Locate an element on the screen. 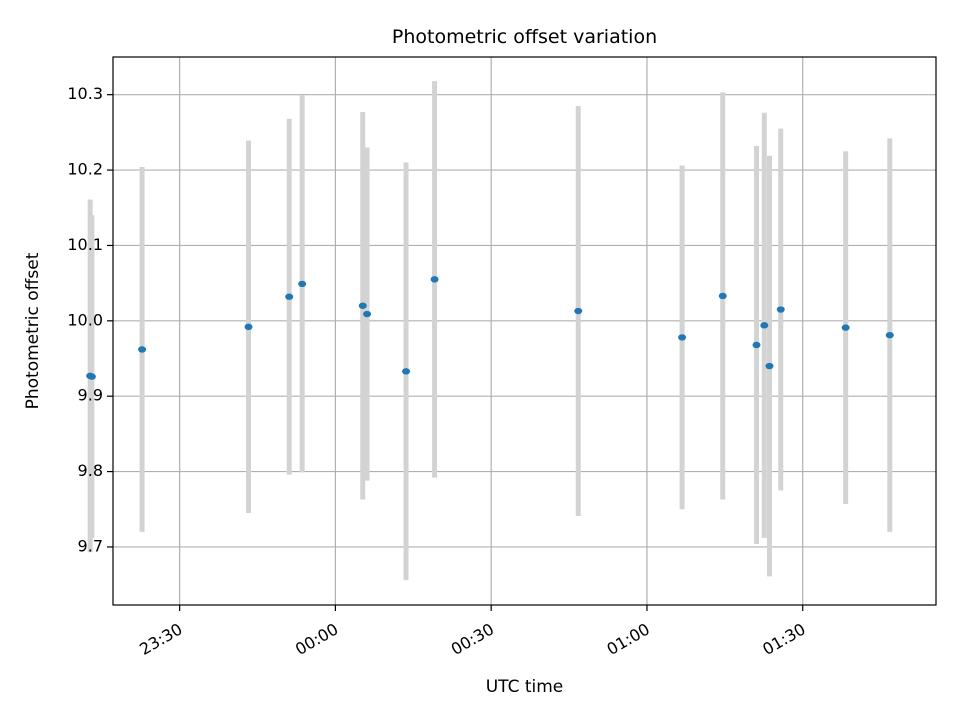 The height and width of the screenshot is (720, 960). y-tick-label: 10.2 is located at coordinates (85, 169).